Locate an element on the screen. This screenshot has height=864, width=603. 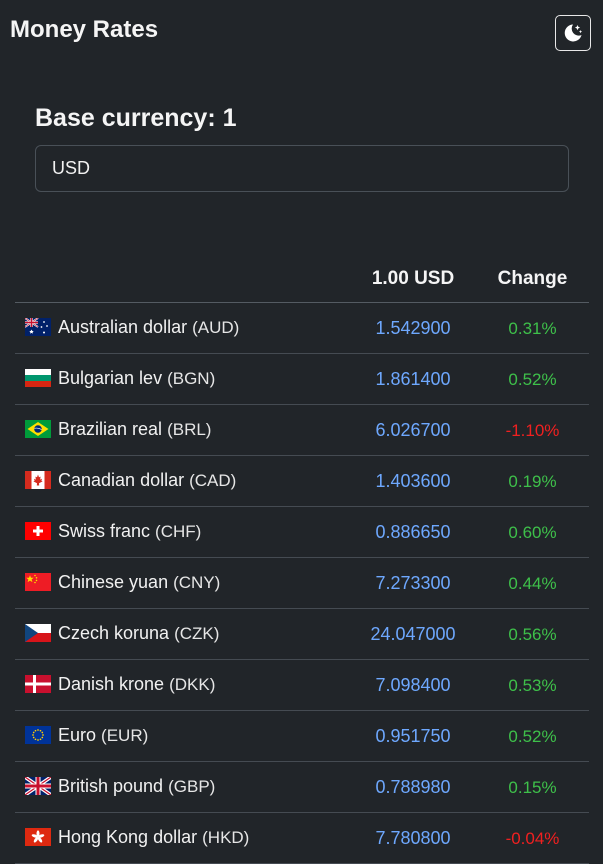
currency-code: (AUD) is located at coordinates (216, 327).